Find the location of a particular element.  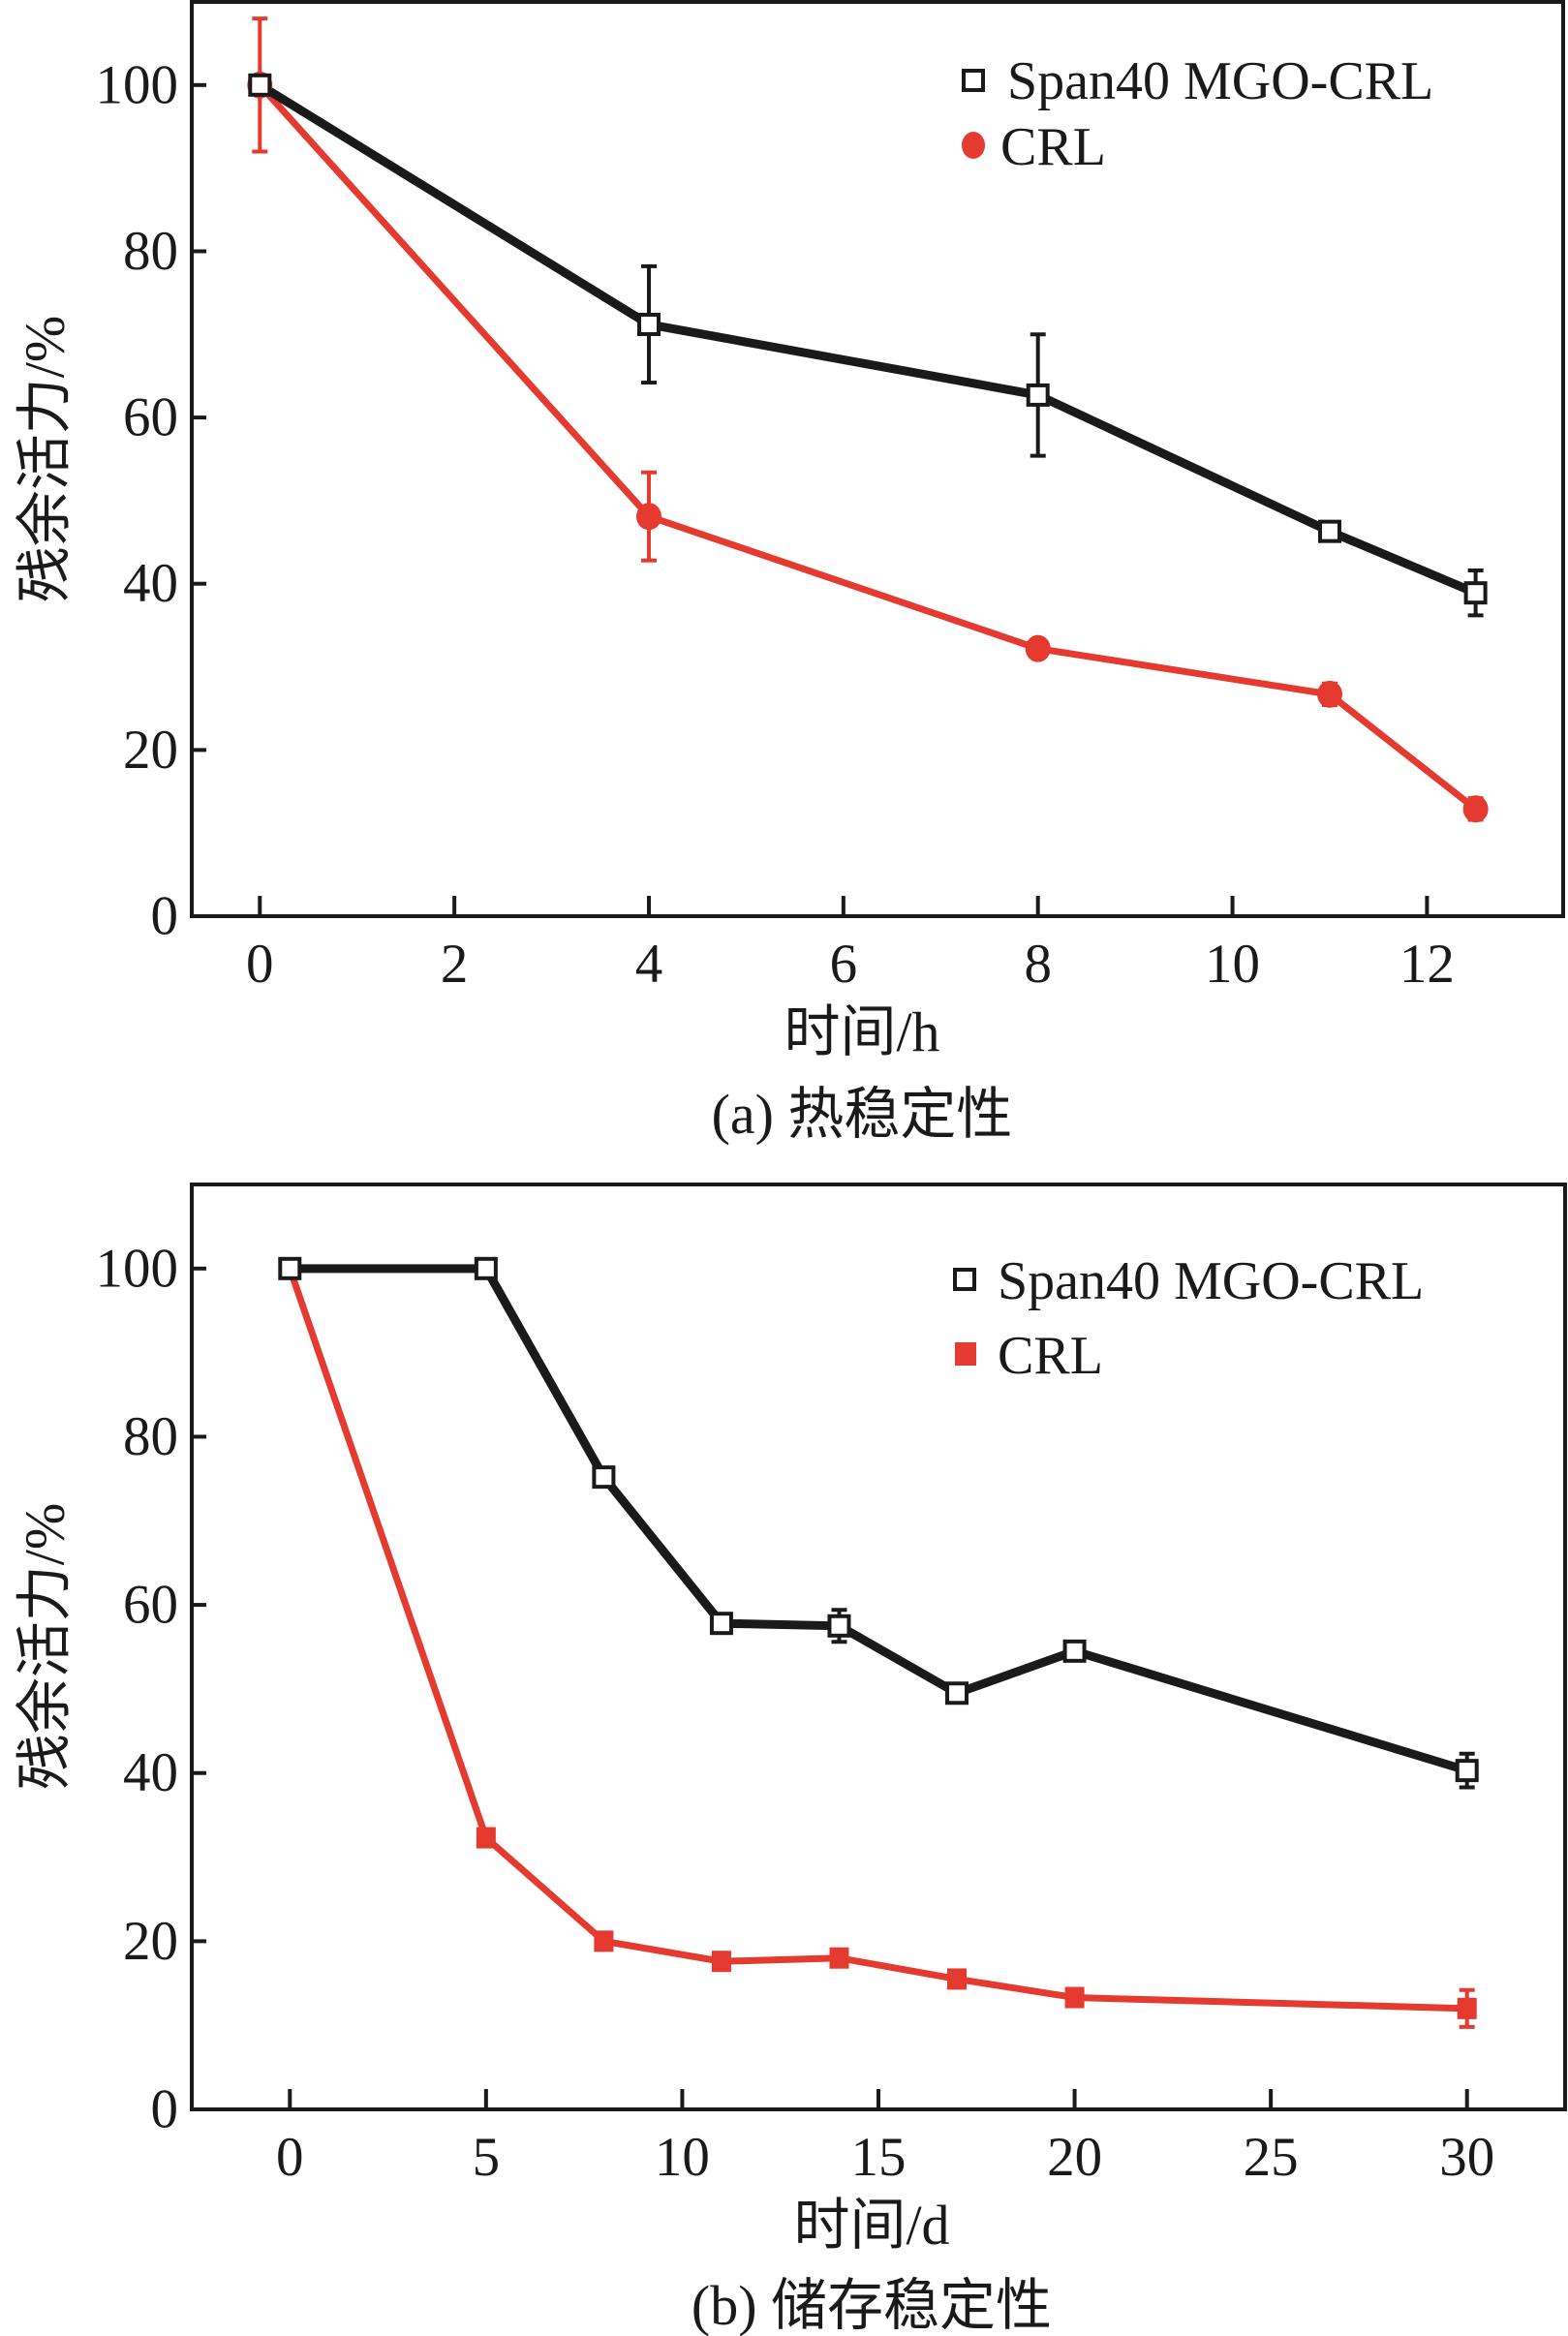

x-tick-label: 12 is located at coordinates (1427, 964).